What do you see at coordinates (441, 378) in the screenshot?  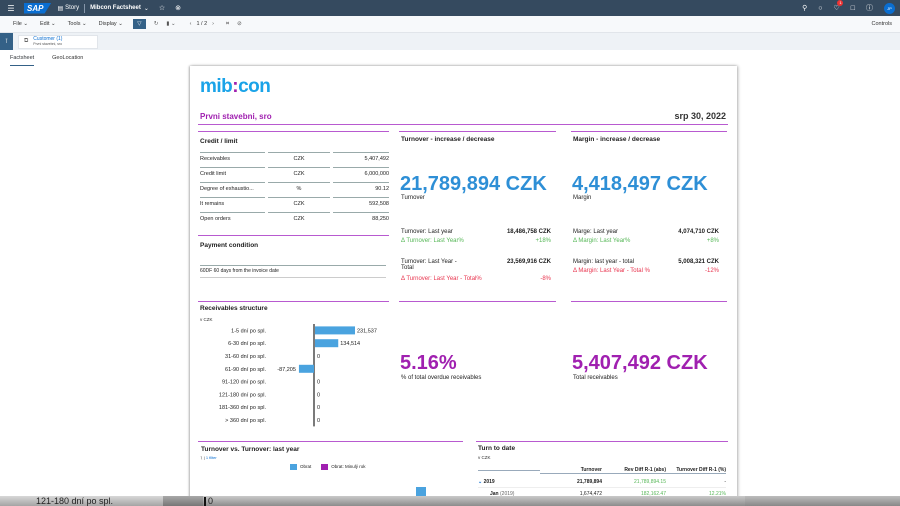 I see `overdue-kpi-label: % of total overdue receivables` at bounding box center [441, 378].